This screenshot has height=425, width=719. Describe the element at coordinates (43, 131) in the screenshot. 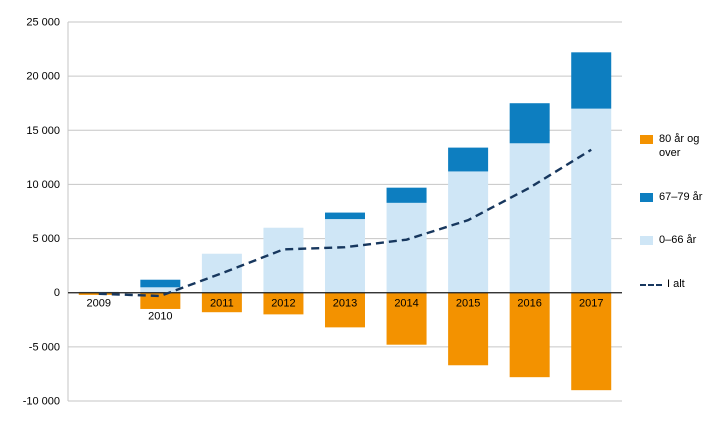

I see `svg-text: 15 000` at that location.